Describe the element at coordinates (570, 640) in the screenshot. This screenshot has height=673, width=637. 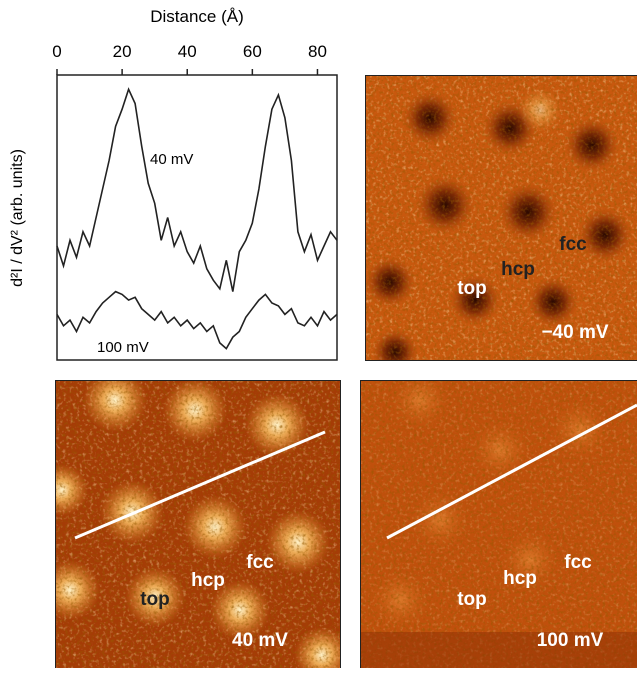
I see `bias-label: 100 mV` at that location.